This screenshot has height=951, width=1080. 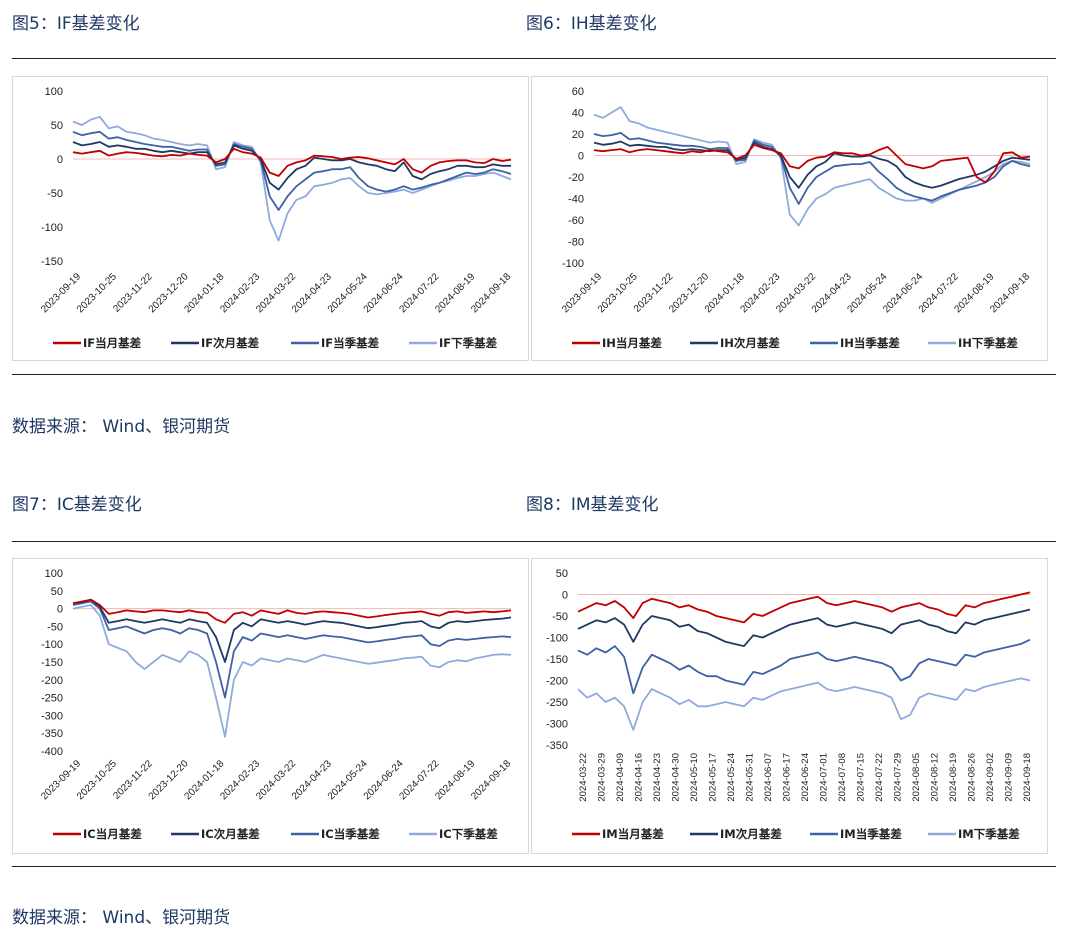 What do you see at coordinates (824, 777) in the screenshot?
I see `x-tick-label: 2024-07-01` at bounding box center [824, 777].